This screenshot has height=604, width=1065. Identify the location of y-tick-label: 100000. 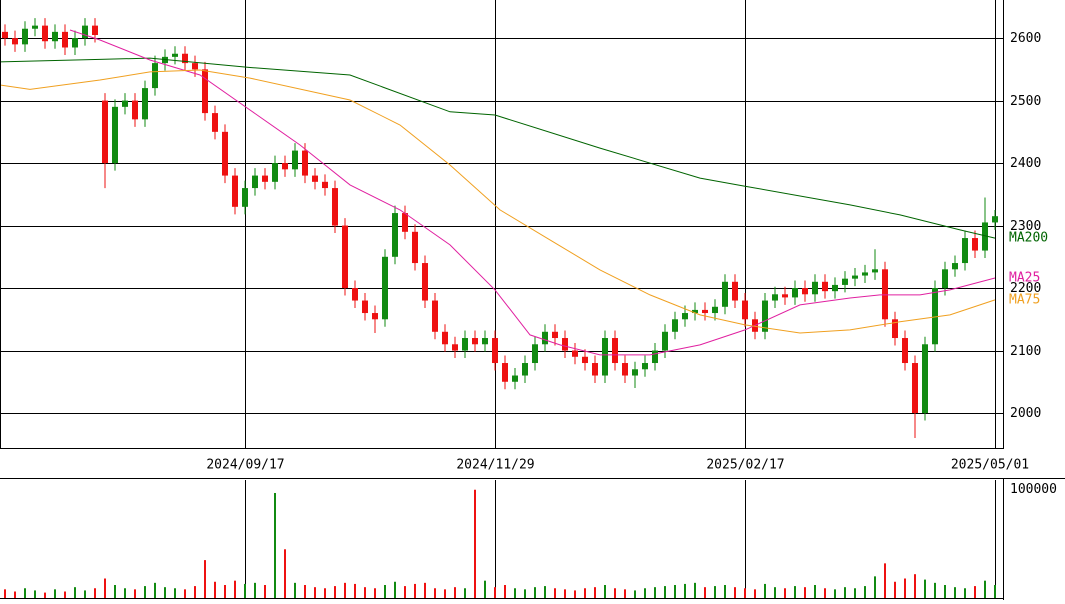
(1033, 489).